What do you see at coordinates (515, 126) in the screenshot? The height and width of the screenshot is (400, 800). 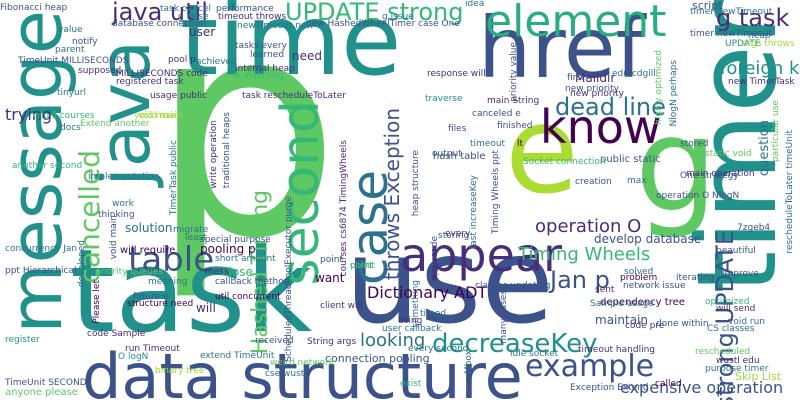 I see `word: finished` at bounding box center [515, 126].